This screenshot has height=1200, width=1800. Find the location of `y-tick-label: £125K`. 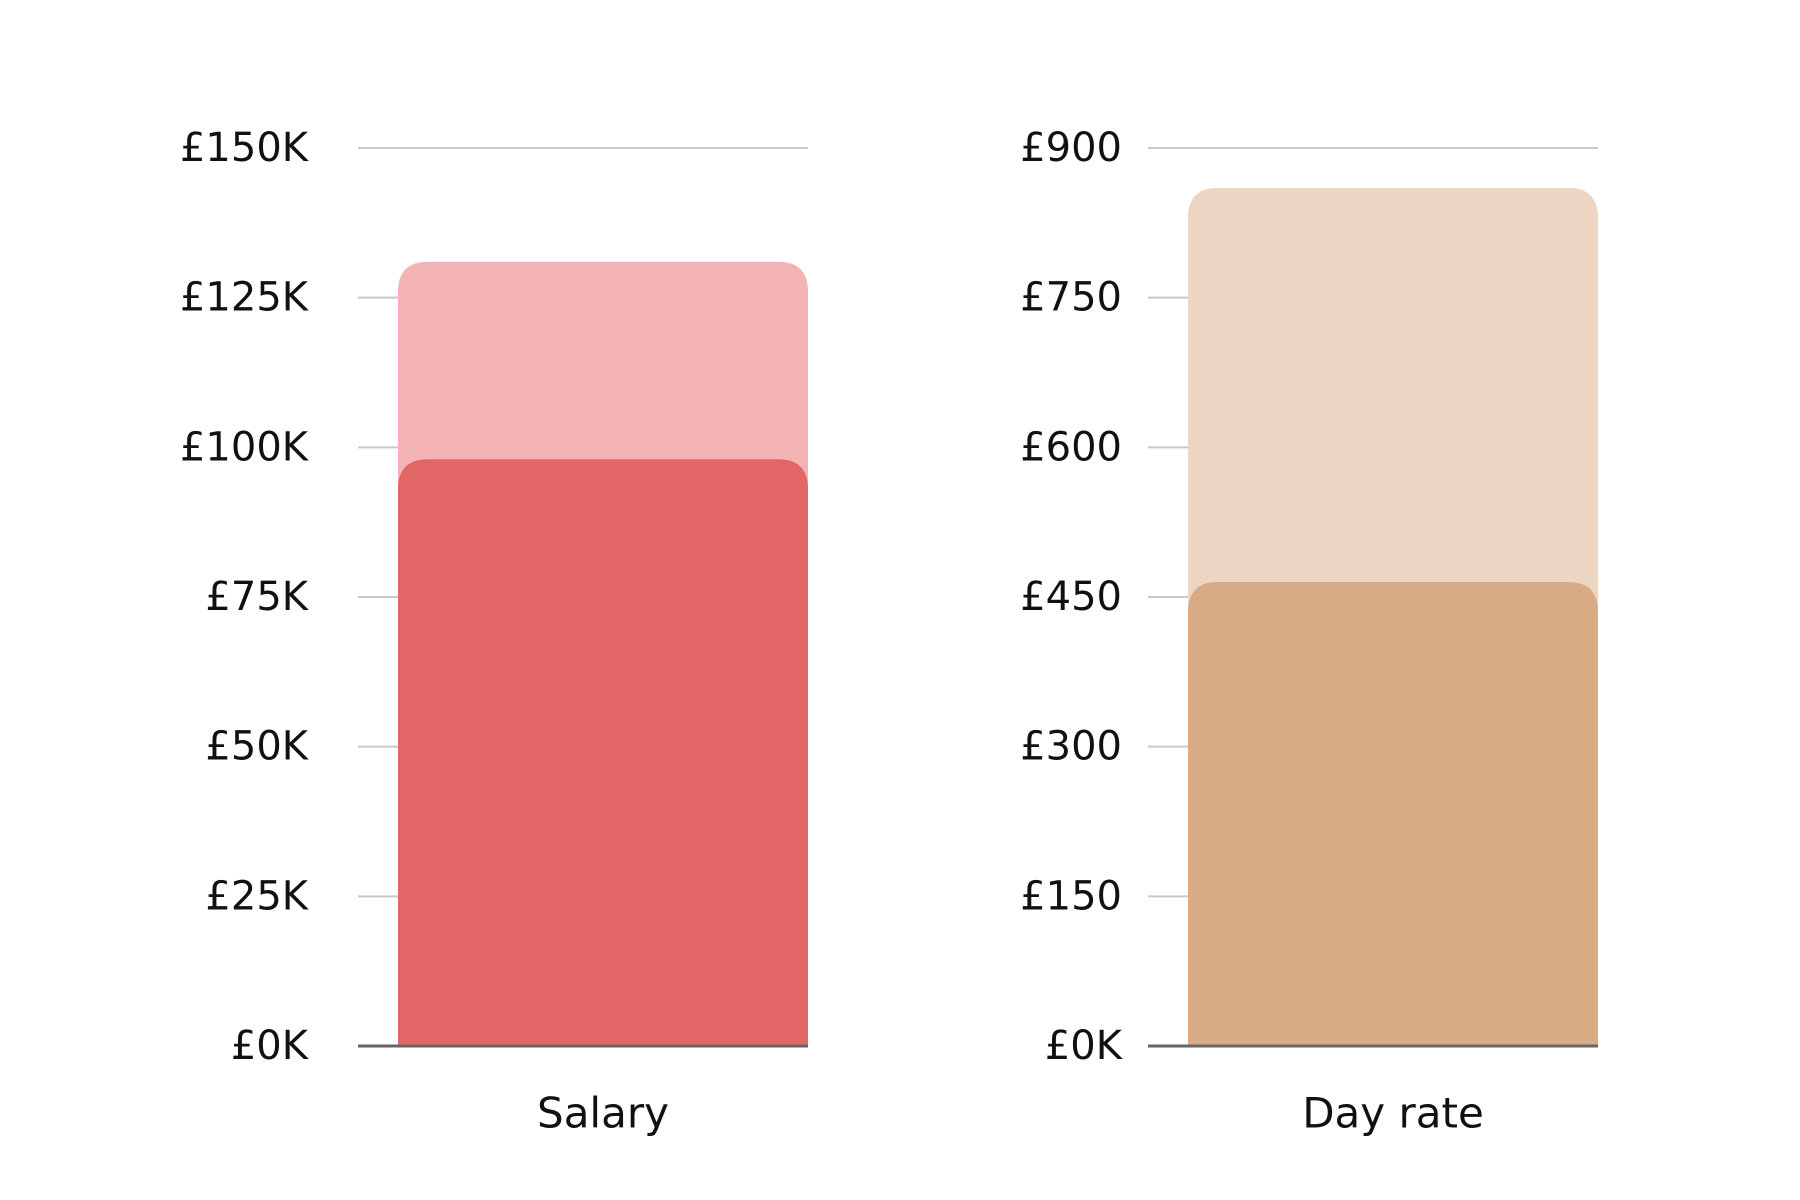

y-tick-label: £125K is located at coordinates (245, 298).